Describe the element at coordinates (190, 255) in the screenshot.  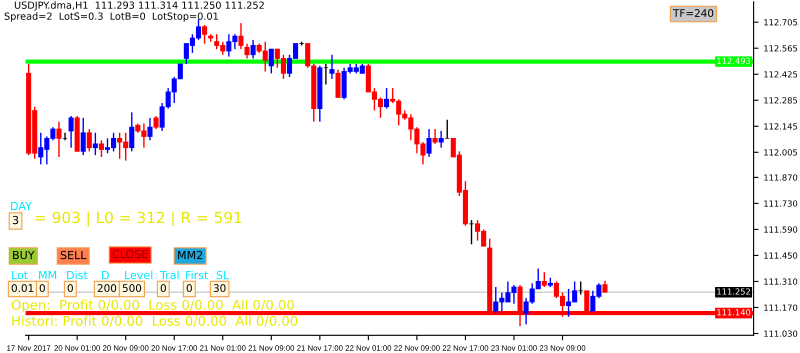
I see `annotation: MM2` at that location.